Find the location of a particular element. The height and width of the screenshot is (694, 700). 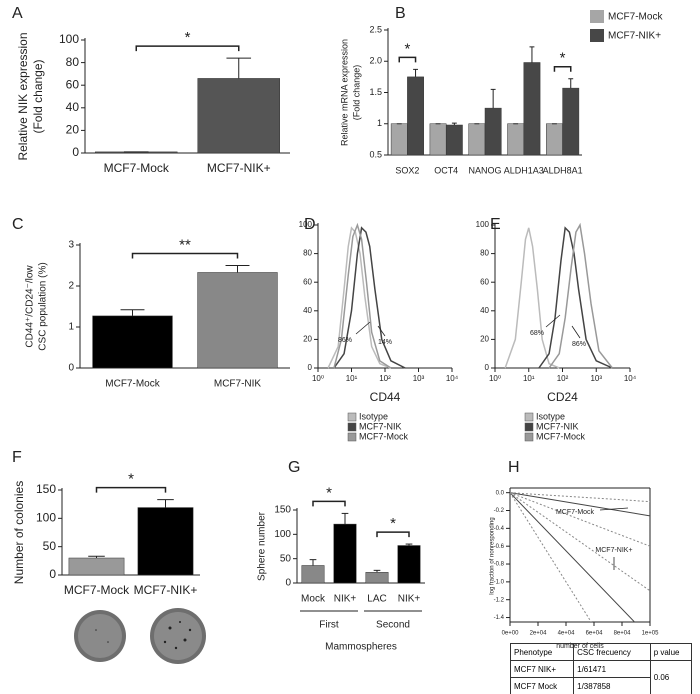

x-tick-label: MCF7-NIK+ is located at coordinates (239, 168).